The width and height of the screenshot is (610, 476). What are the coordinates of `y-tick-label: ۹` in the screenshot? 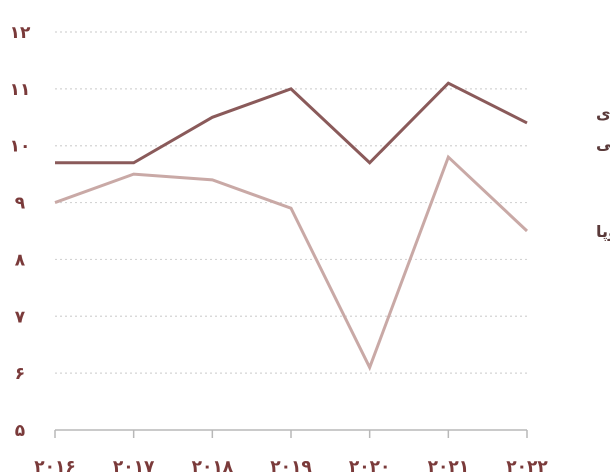 It's located at (20, 204).